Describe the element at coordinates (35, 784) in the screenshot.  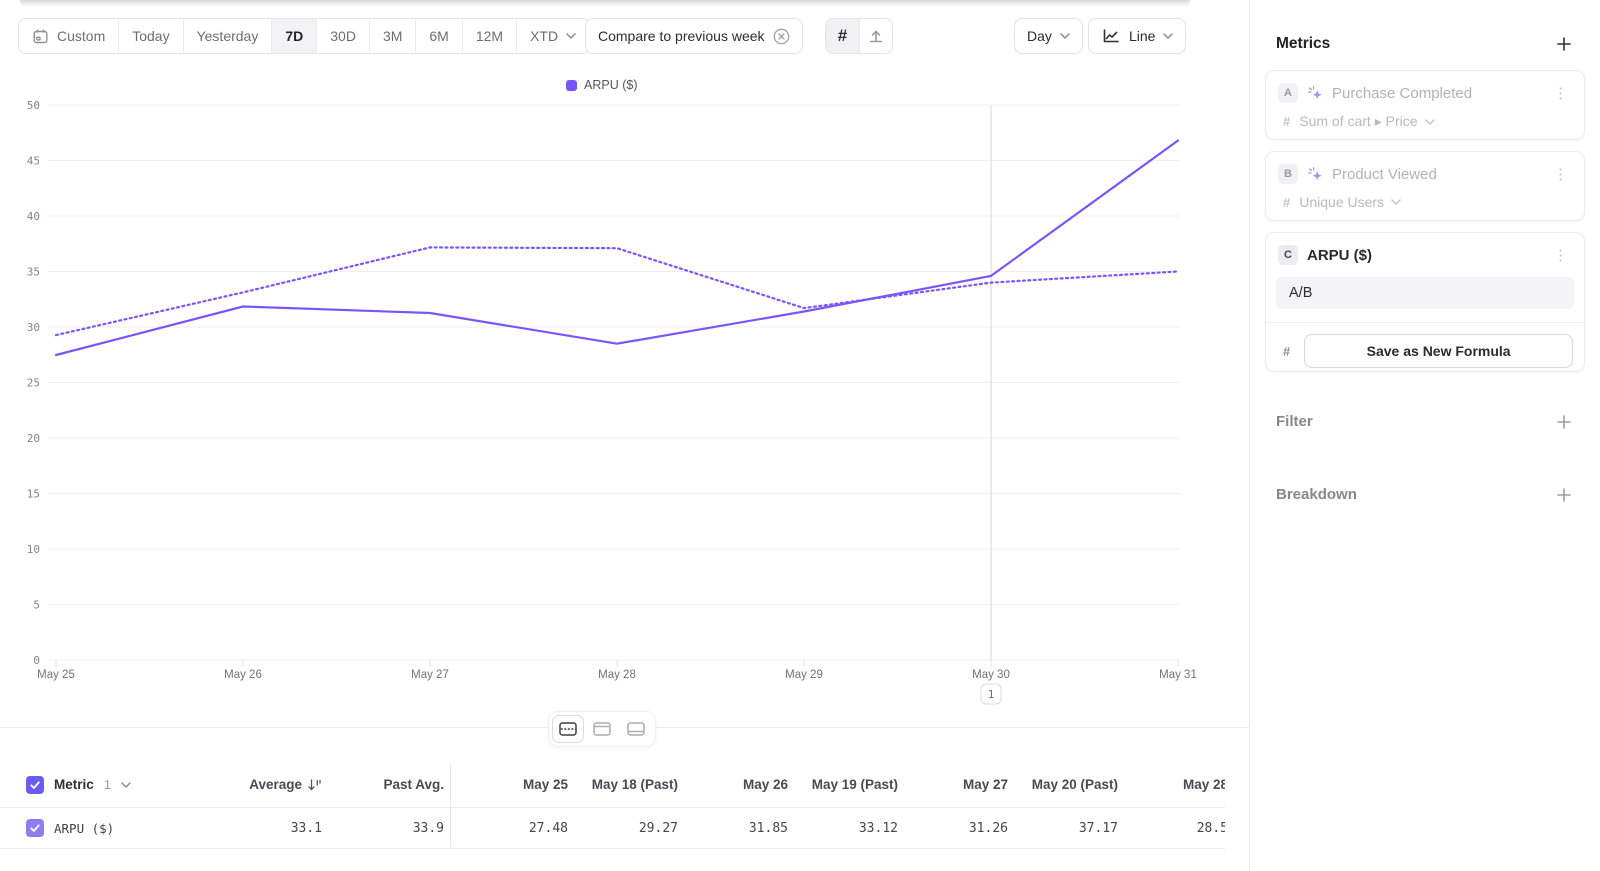
I see `select-all-checkbox` at that location.